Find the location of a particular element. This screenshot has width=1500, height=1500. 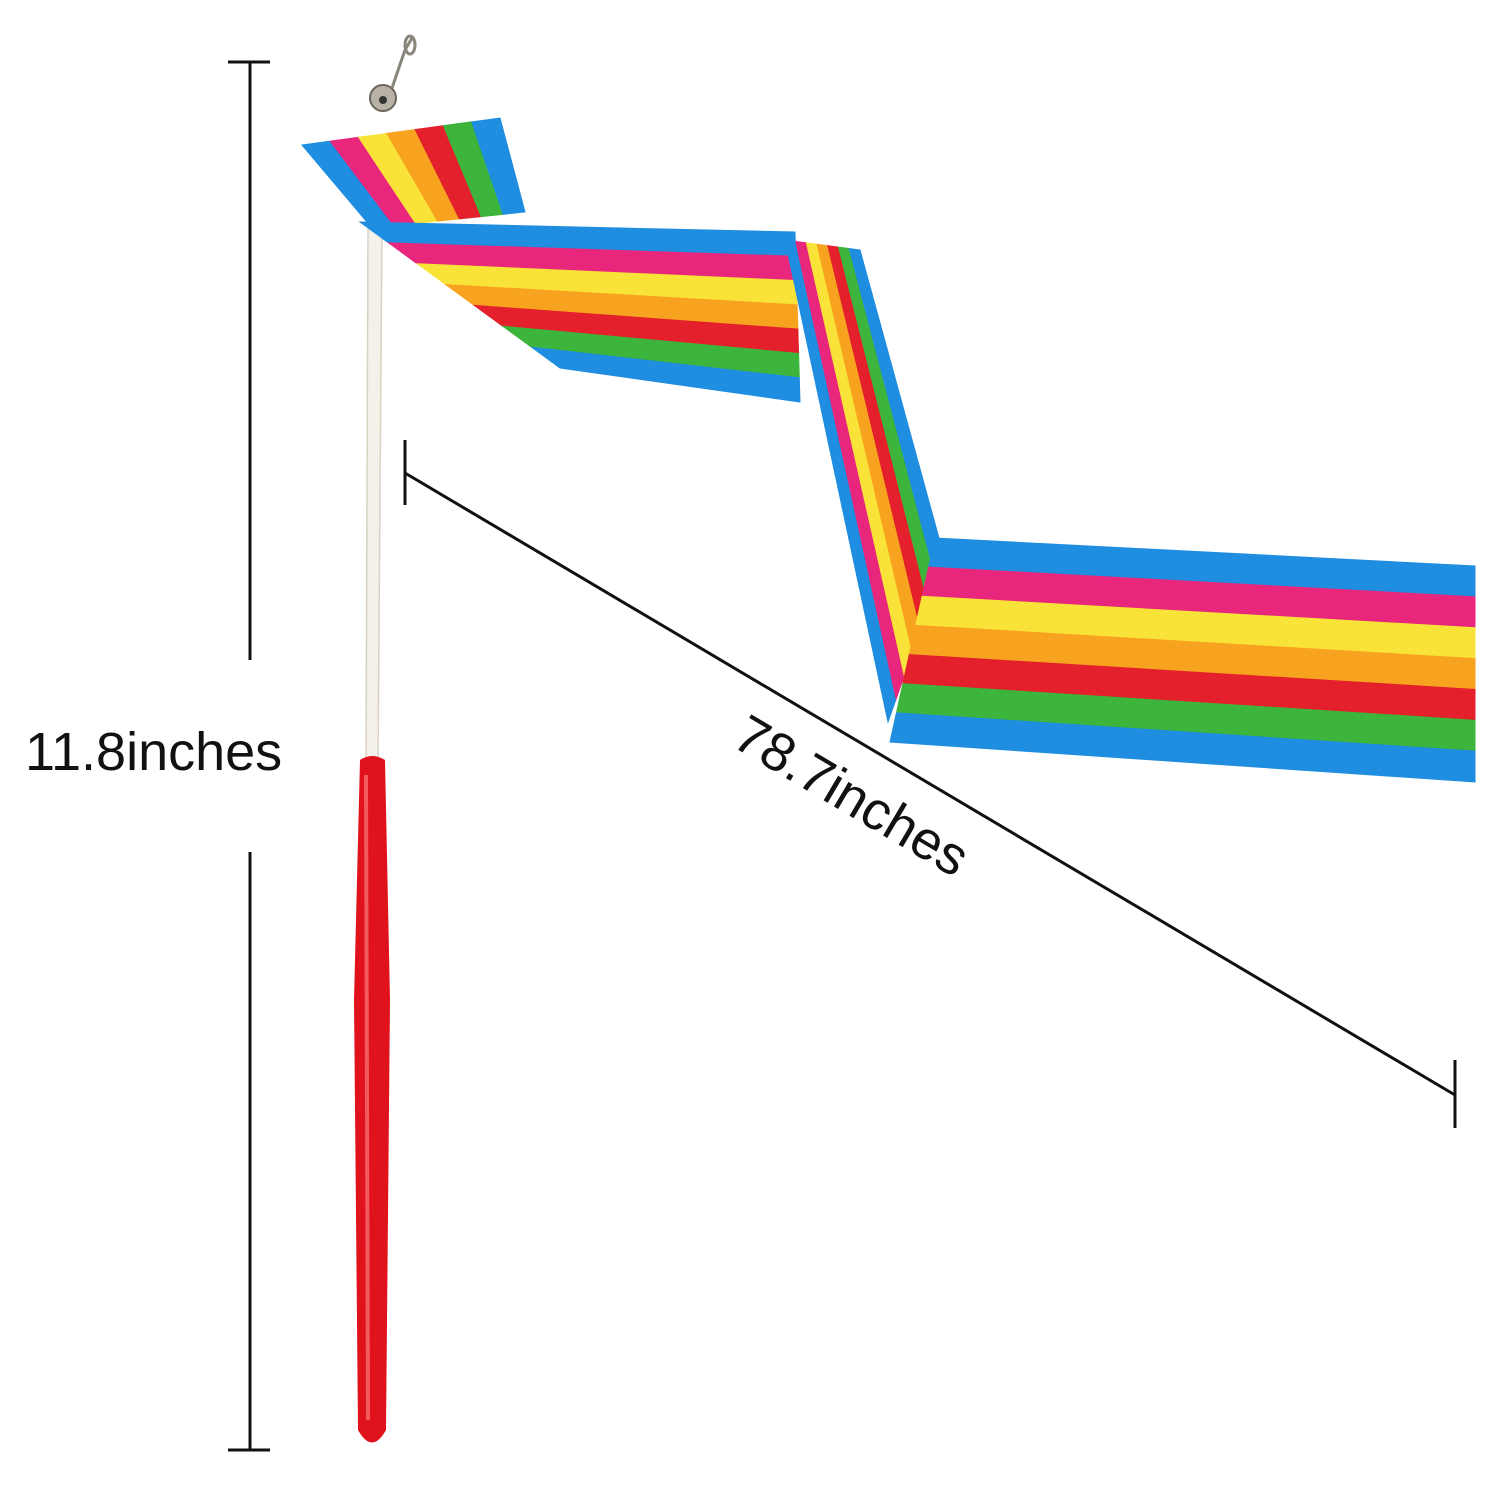

ribbon-segment-twist is located at coordinates (865, 481).